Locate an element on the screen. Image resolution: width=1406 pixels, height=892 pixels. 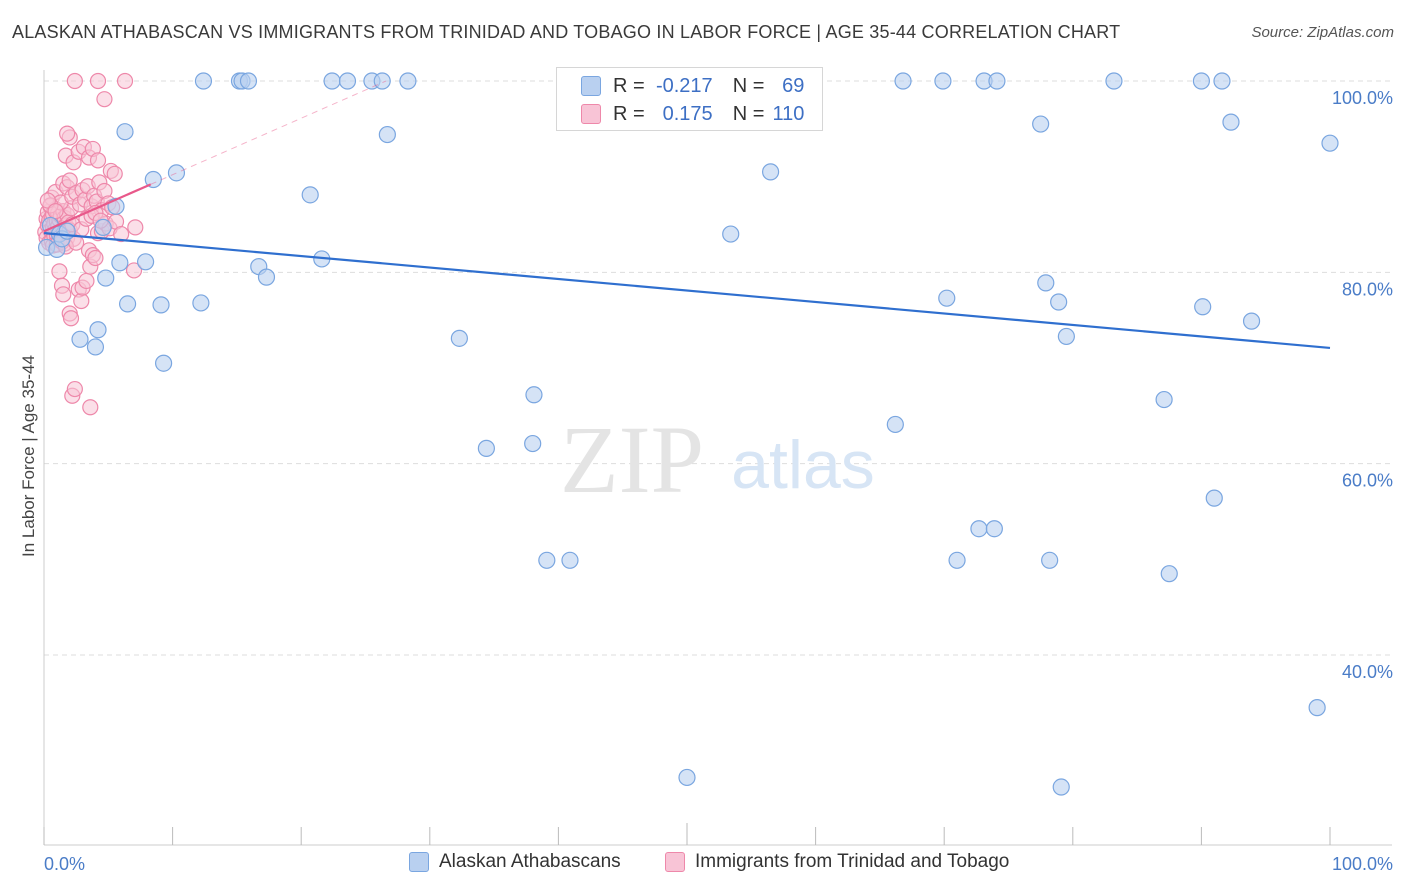
x-tick-label: 0.0% is located at coordinates (64, 864).